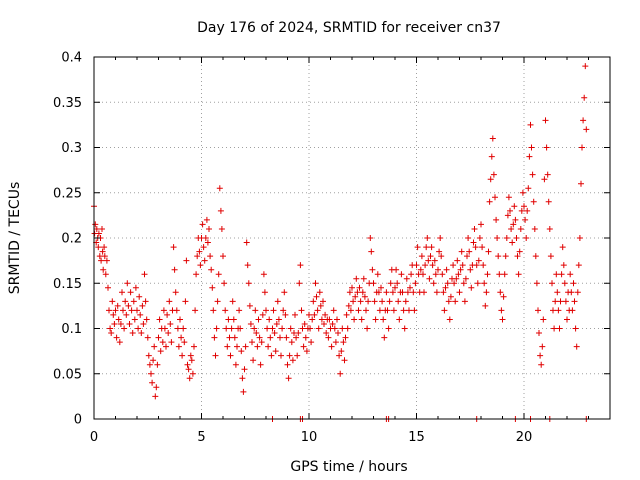  Describe the element at coordinates (67, 239) in the screenshot. I see `y-tick-labels: 0 0.05 0.1 0.15 0.2 0.25 0.3 0.35 0.4` at that location.